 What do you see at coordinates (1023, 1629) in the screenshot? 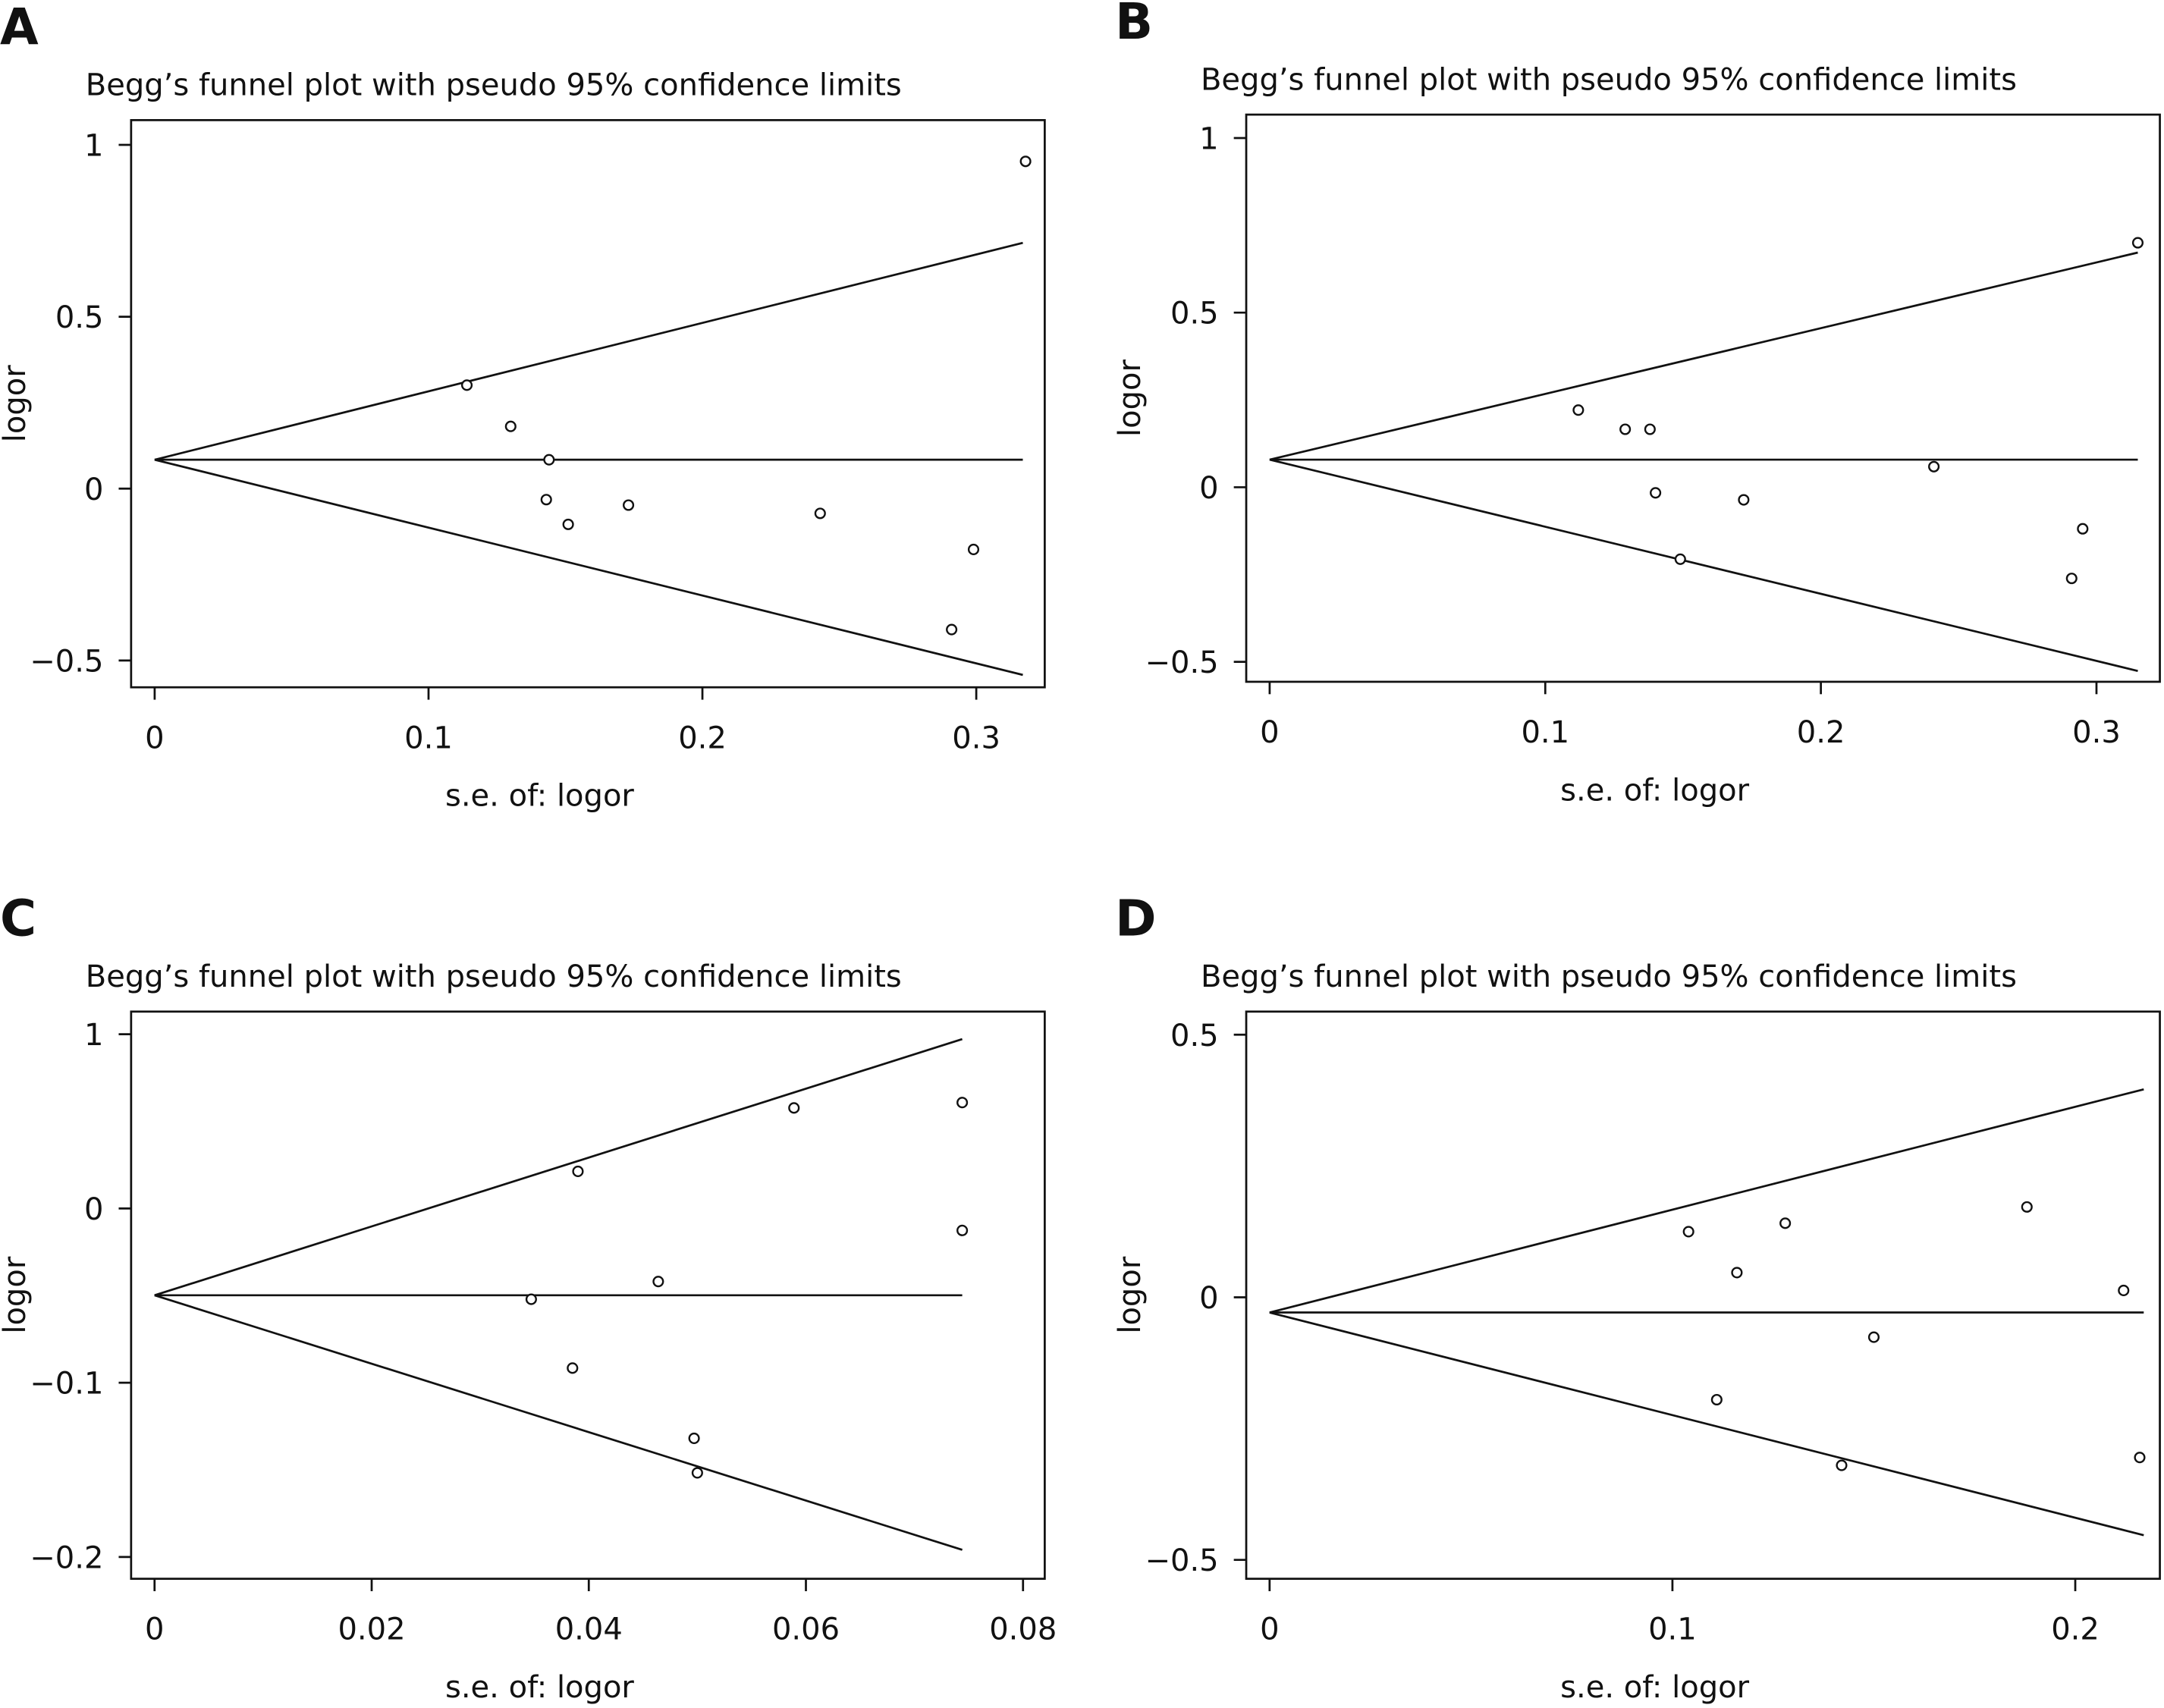
I see `x-tick-label: 0.08` at bounding box center [1023, 1629].